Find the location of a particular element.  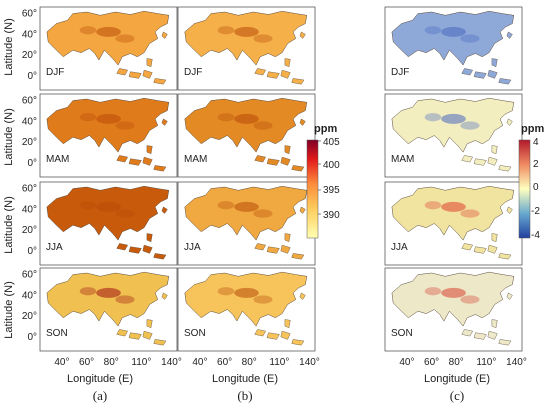

latitude-tick-label: 40° is located at coordinates (29, 295).